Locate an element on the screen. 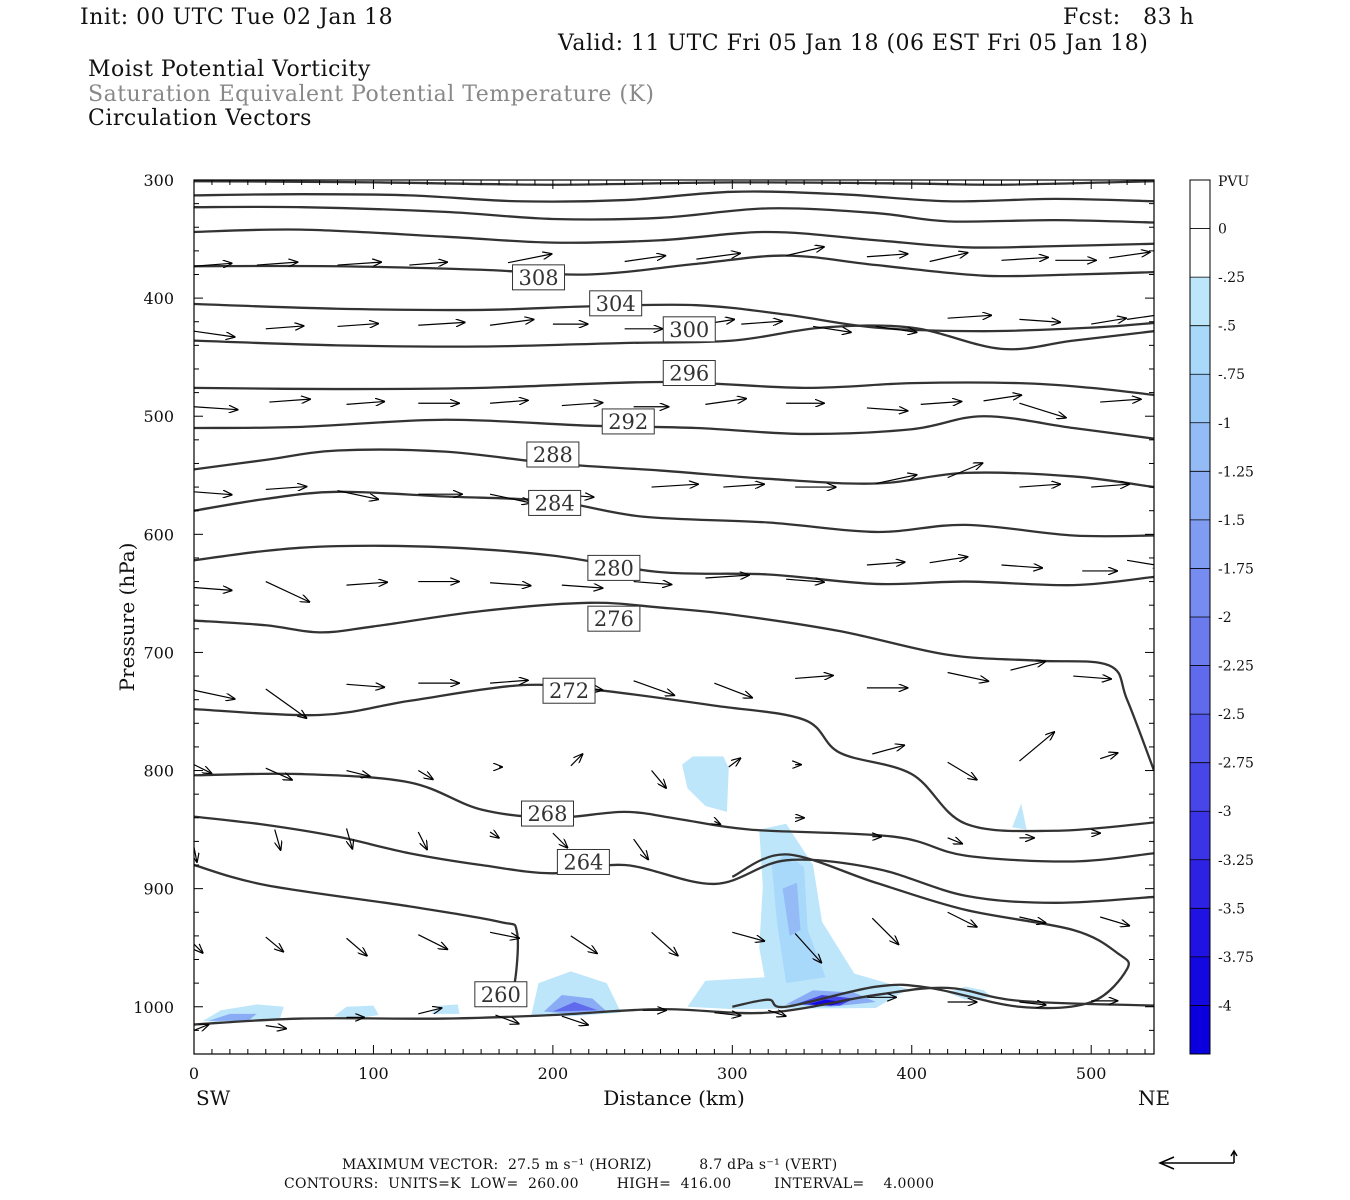 Image resolution: width=1350 pixels, height=1200 pixels. colorbar-title: PVU is located at coordinates (1234, 182).